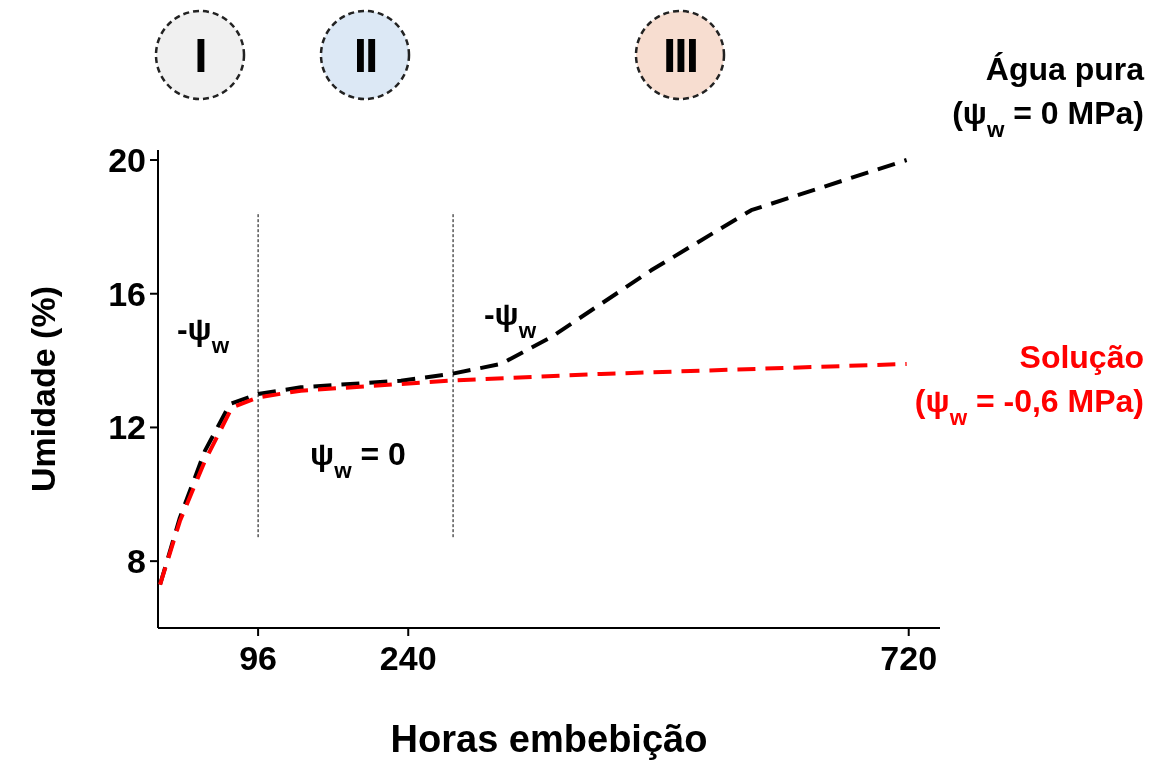 Image resolution: width=1164 pixels, height=769 pixels. What do you see at coordinates (127, 159) in the screenshot?
I see `y-tick-label: 20` at bounding box center [127, 159].